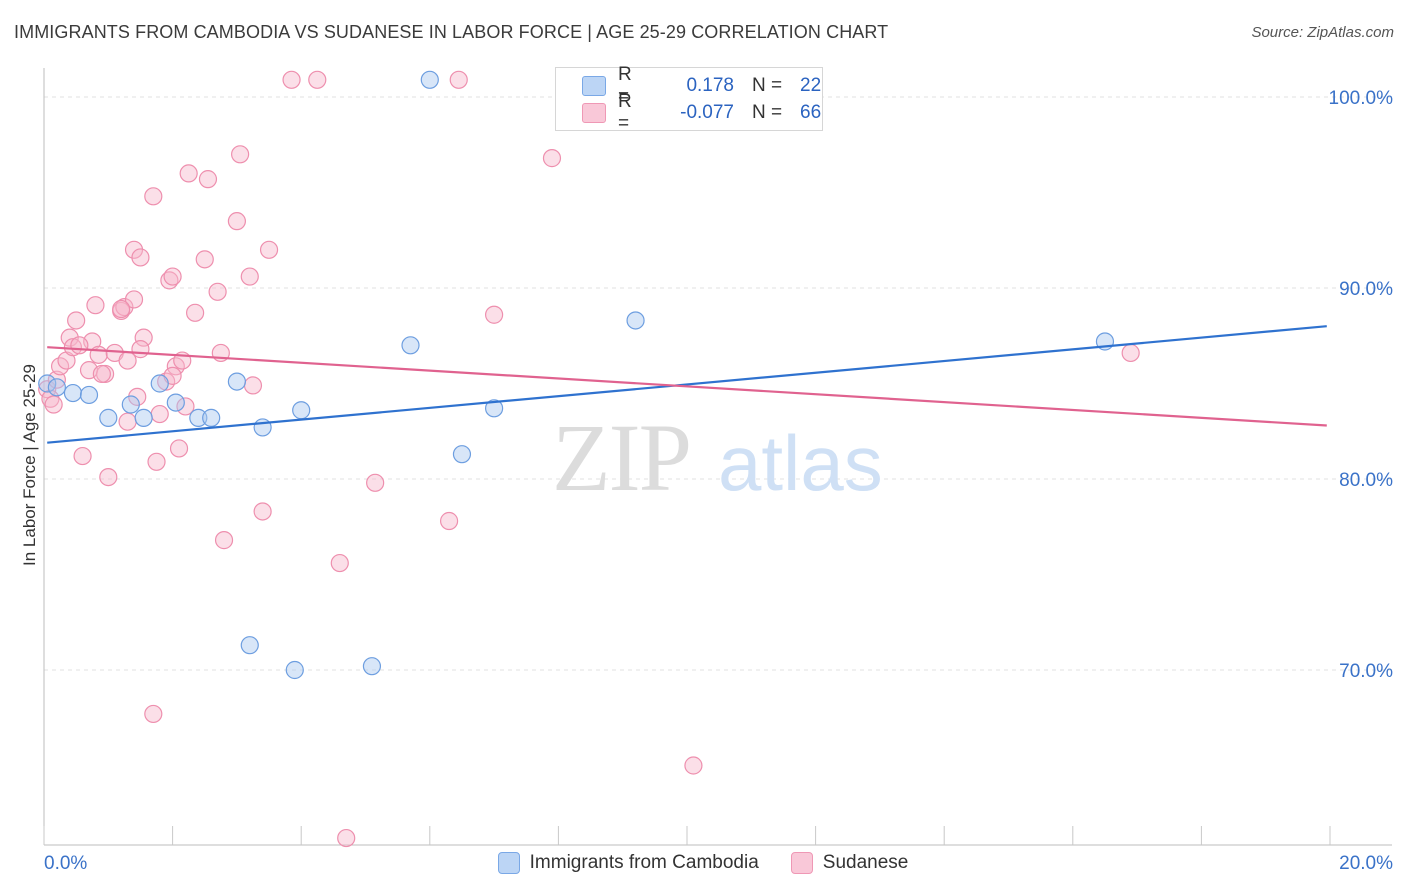 The width and height of the screenshot is (1406, 892). I want to click on correlation-legend: R = 0.178 N = 22 R = -0.077 N = 66, so click(689, 99).